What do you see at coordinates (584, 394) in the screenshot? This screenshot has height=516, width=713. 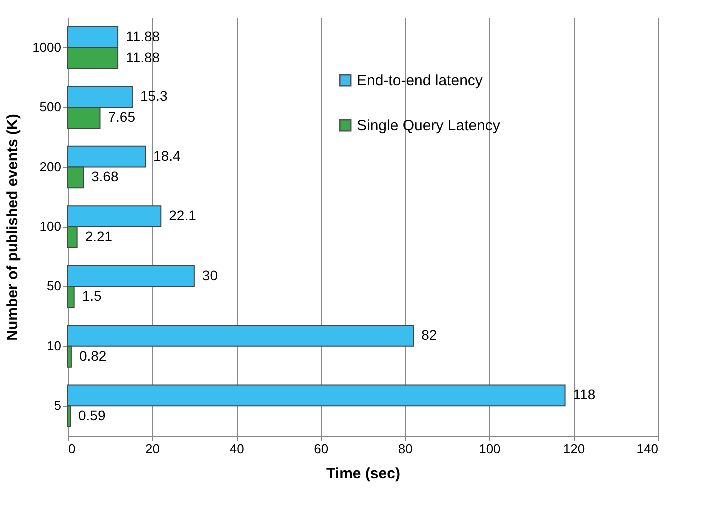 I see `data-label: 118` at bounding box center [584, 394].